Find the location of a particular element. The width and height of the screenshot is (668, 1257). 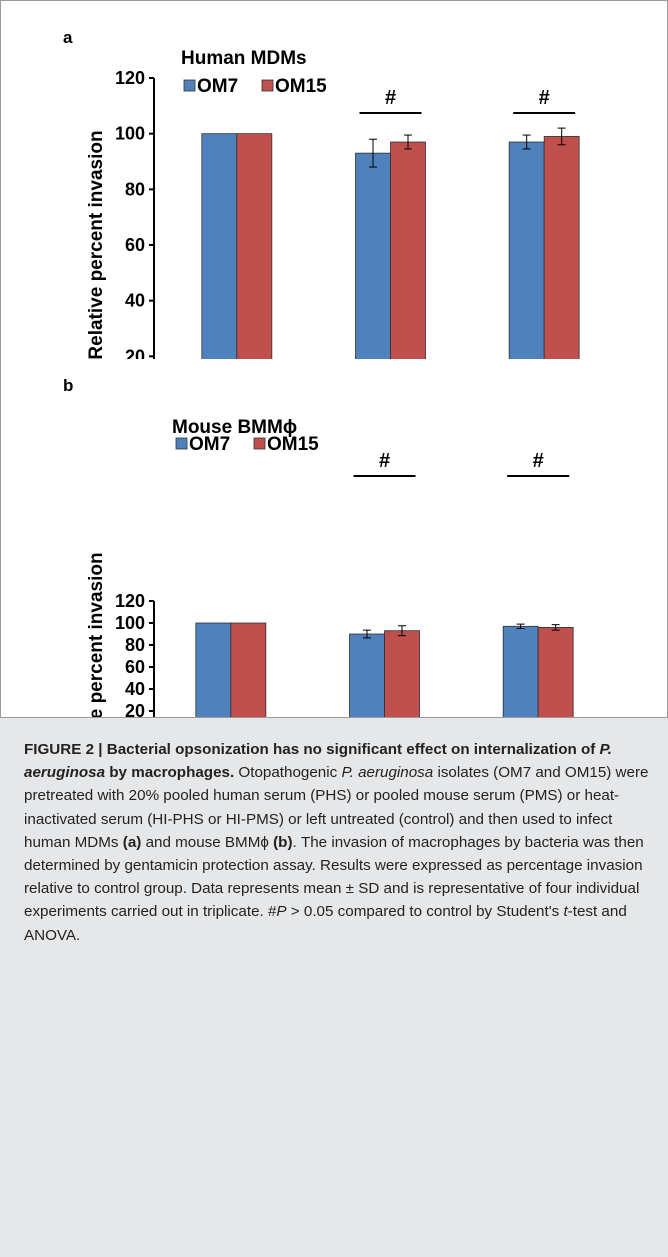

caption-text-6: -test and ANOVA. is located at coordinates (325, 923).